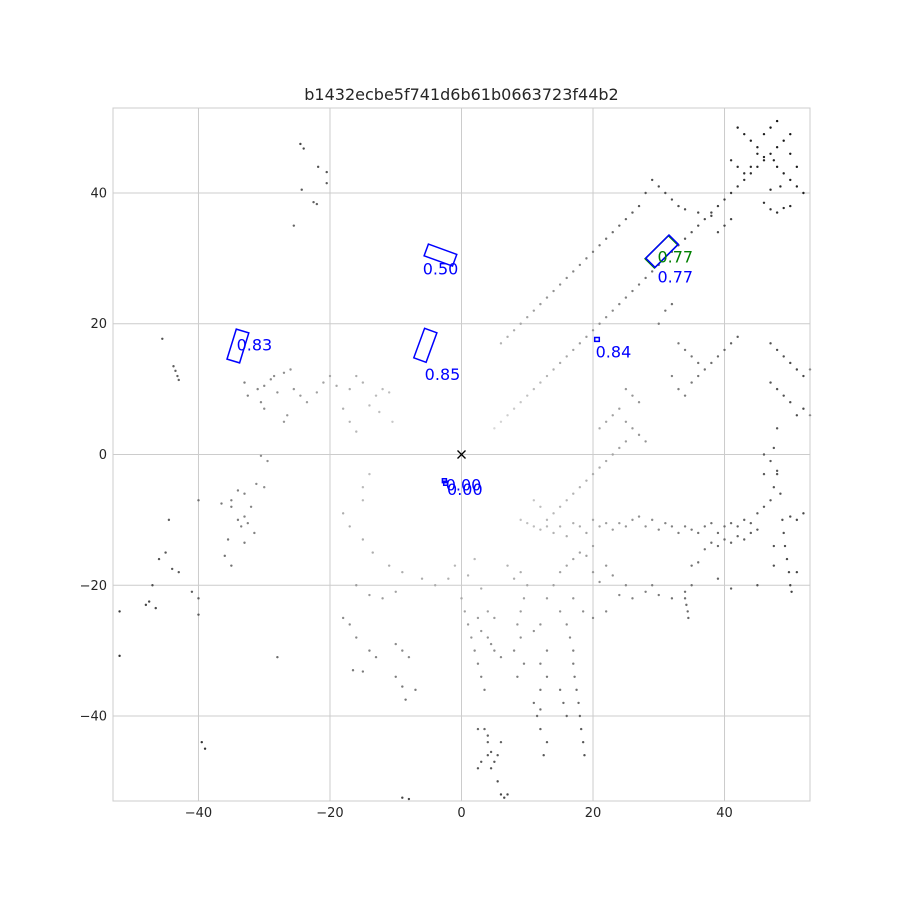 The image size is (900, 900). I want to click on score-labels: 0.50 0.85 0.83 0.84 0.000.00 0.77 0.77, so click(465, 373).